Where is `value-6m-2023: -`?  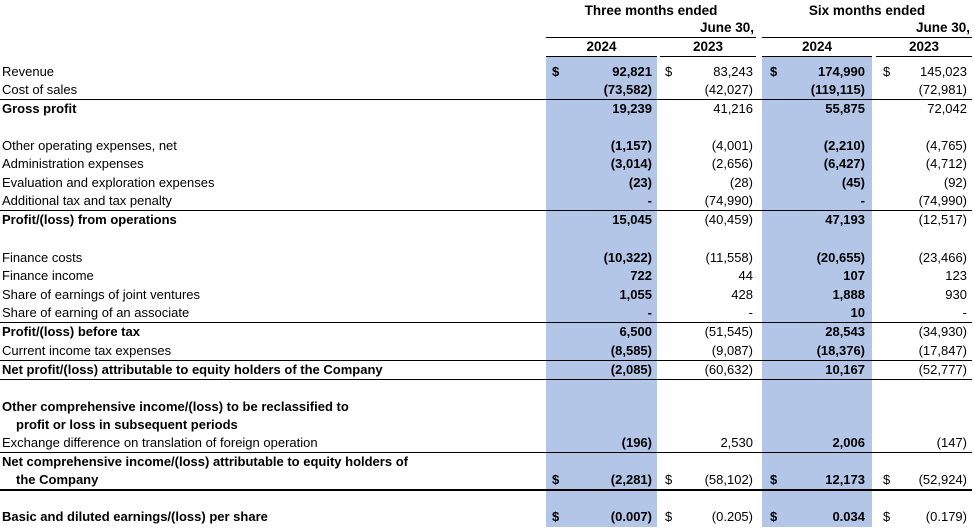 value-6m-2023: - is located at coordinates (964, 312).